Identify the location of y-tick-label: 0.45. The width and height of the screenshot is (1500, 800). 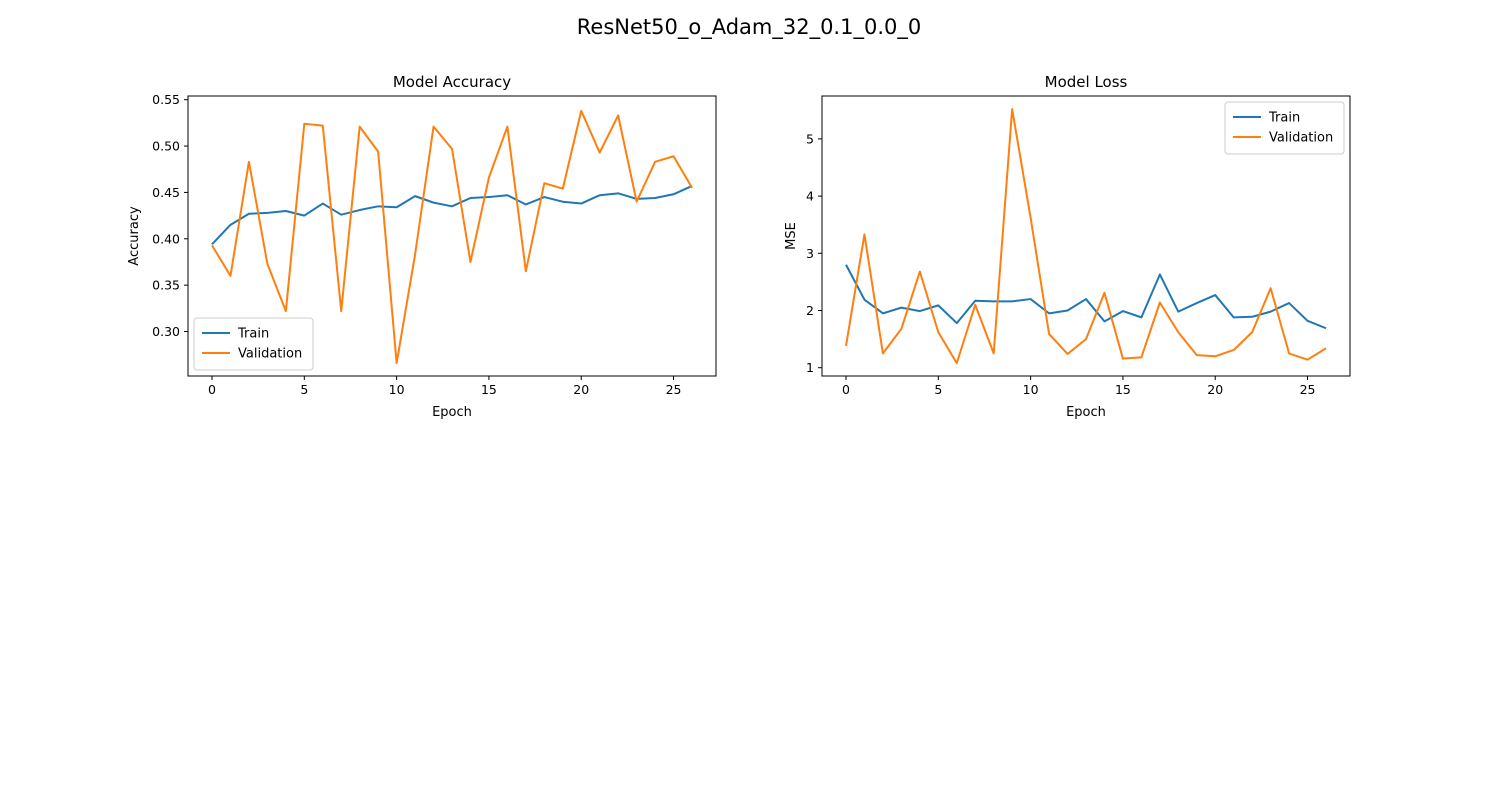
(166, 192).